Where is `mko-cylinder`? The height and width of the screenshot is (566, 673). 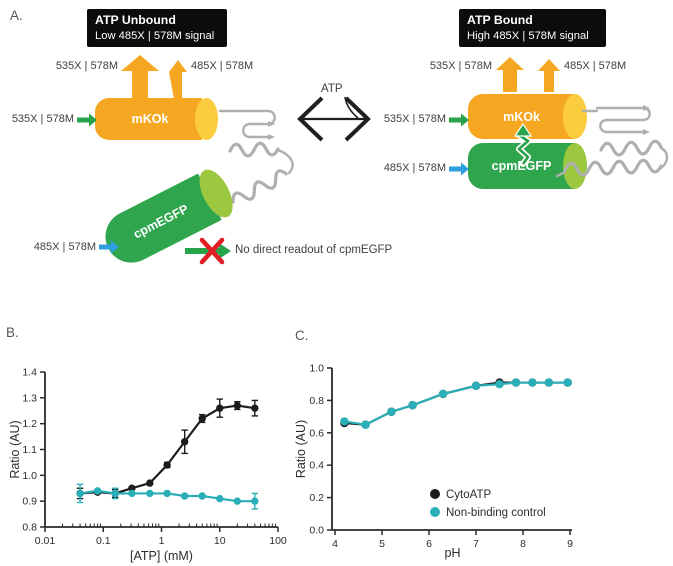 mko-cylinder is located at coordinates (148, 119).